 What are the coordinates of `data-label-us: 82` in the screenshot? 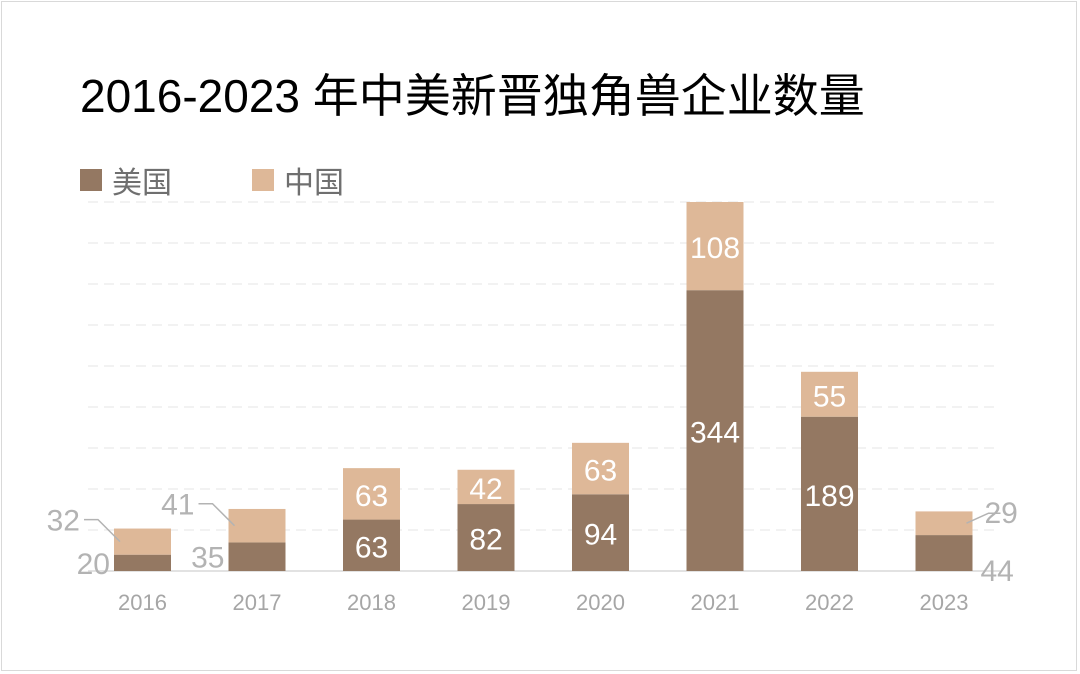 It's located at (485, 540).